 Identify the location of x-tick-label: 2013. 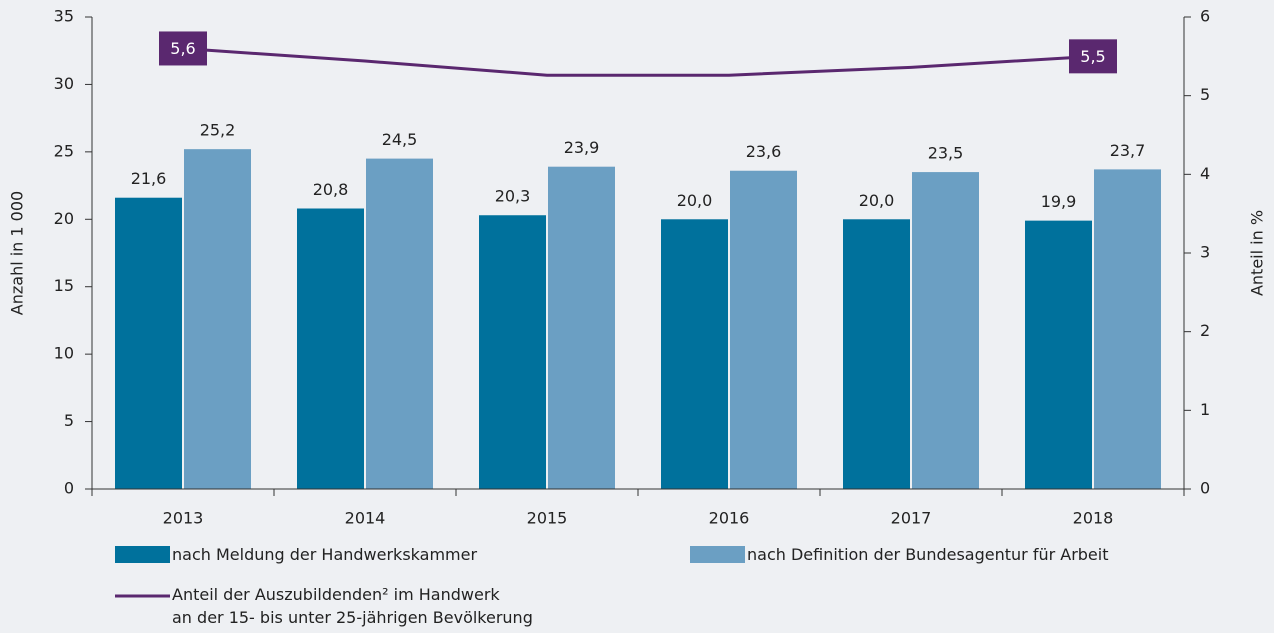
(183, 518).